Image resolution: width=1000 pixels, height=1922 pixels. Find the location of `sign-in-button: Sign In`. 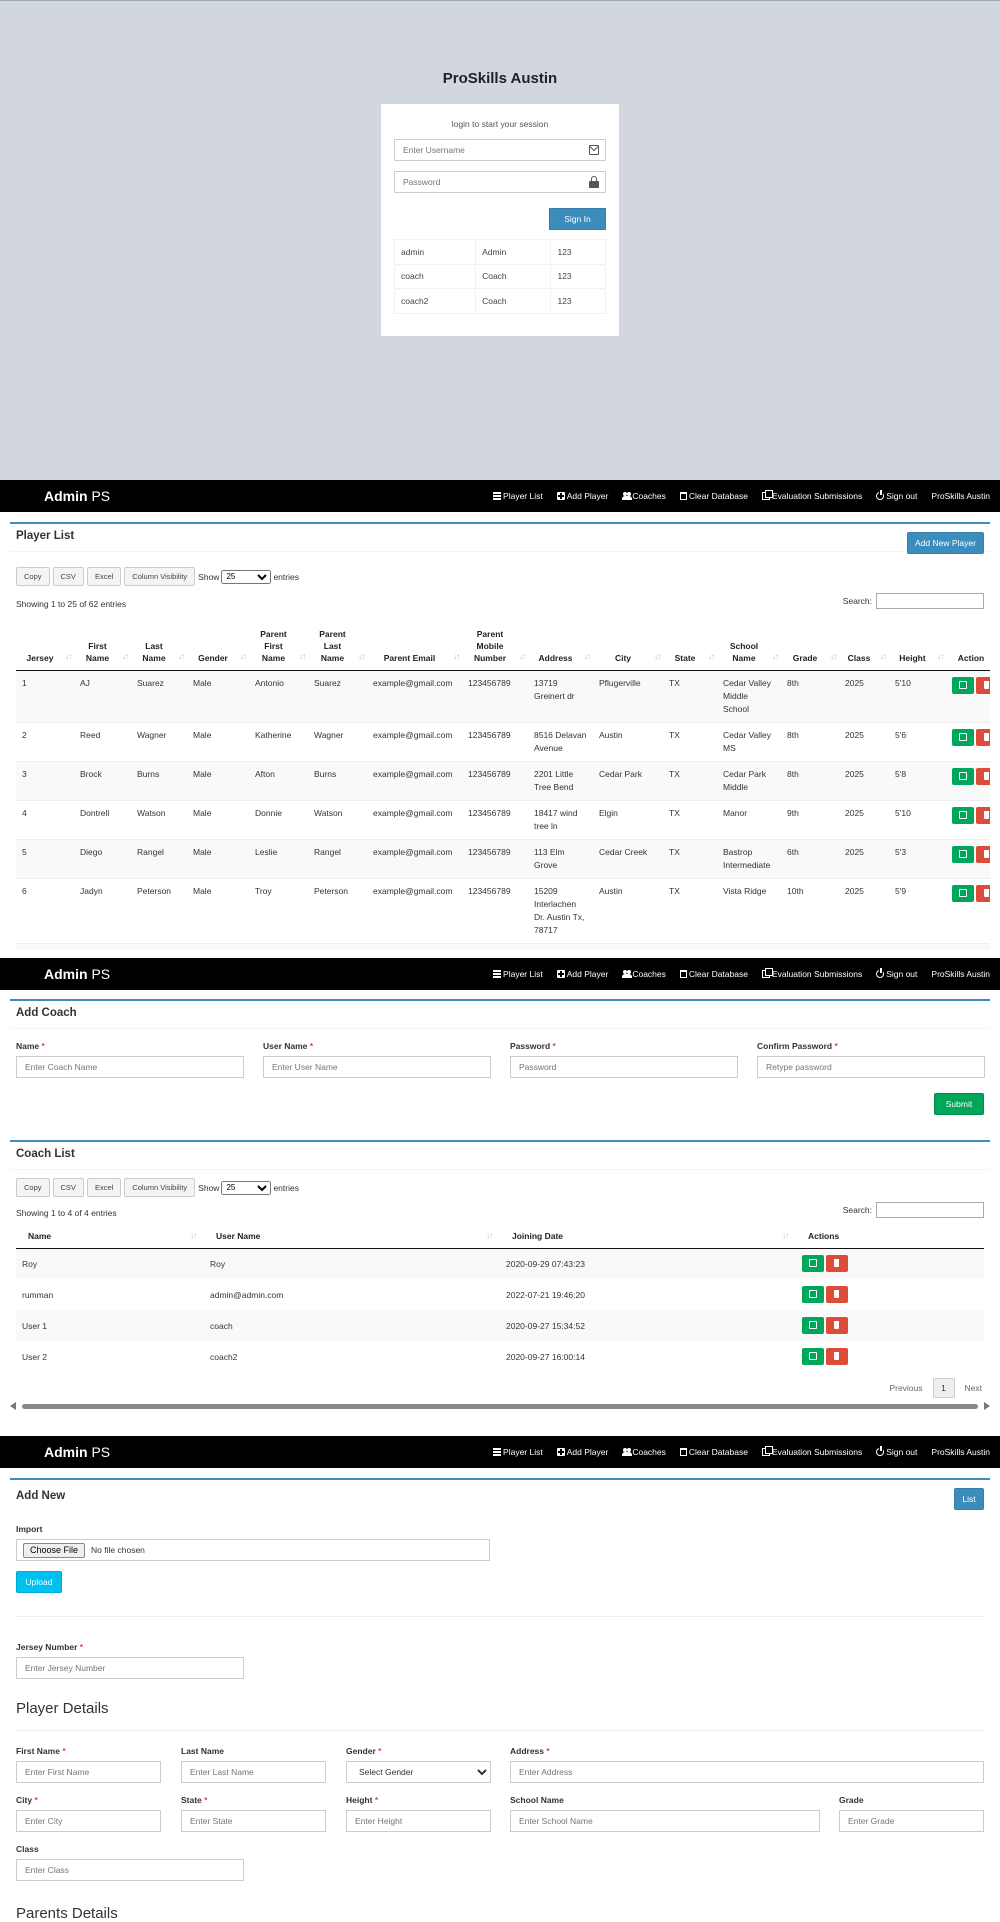

sign-in-button: Sign In is located at coordinates (577, 219).